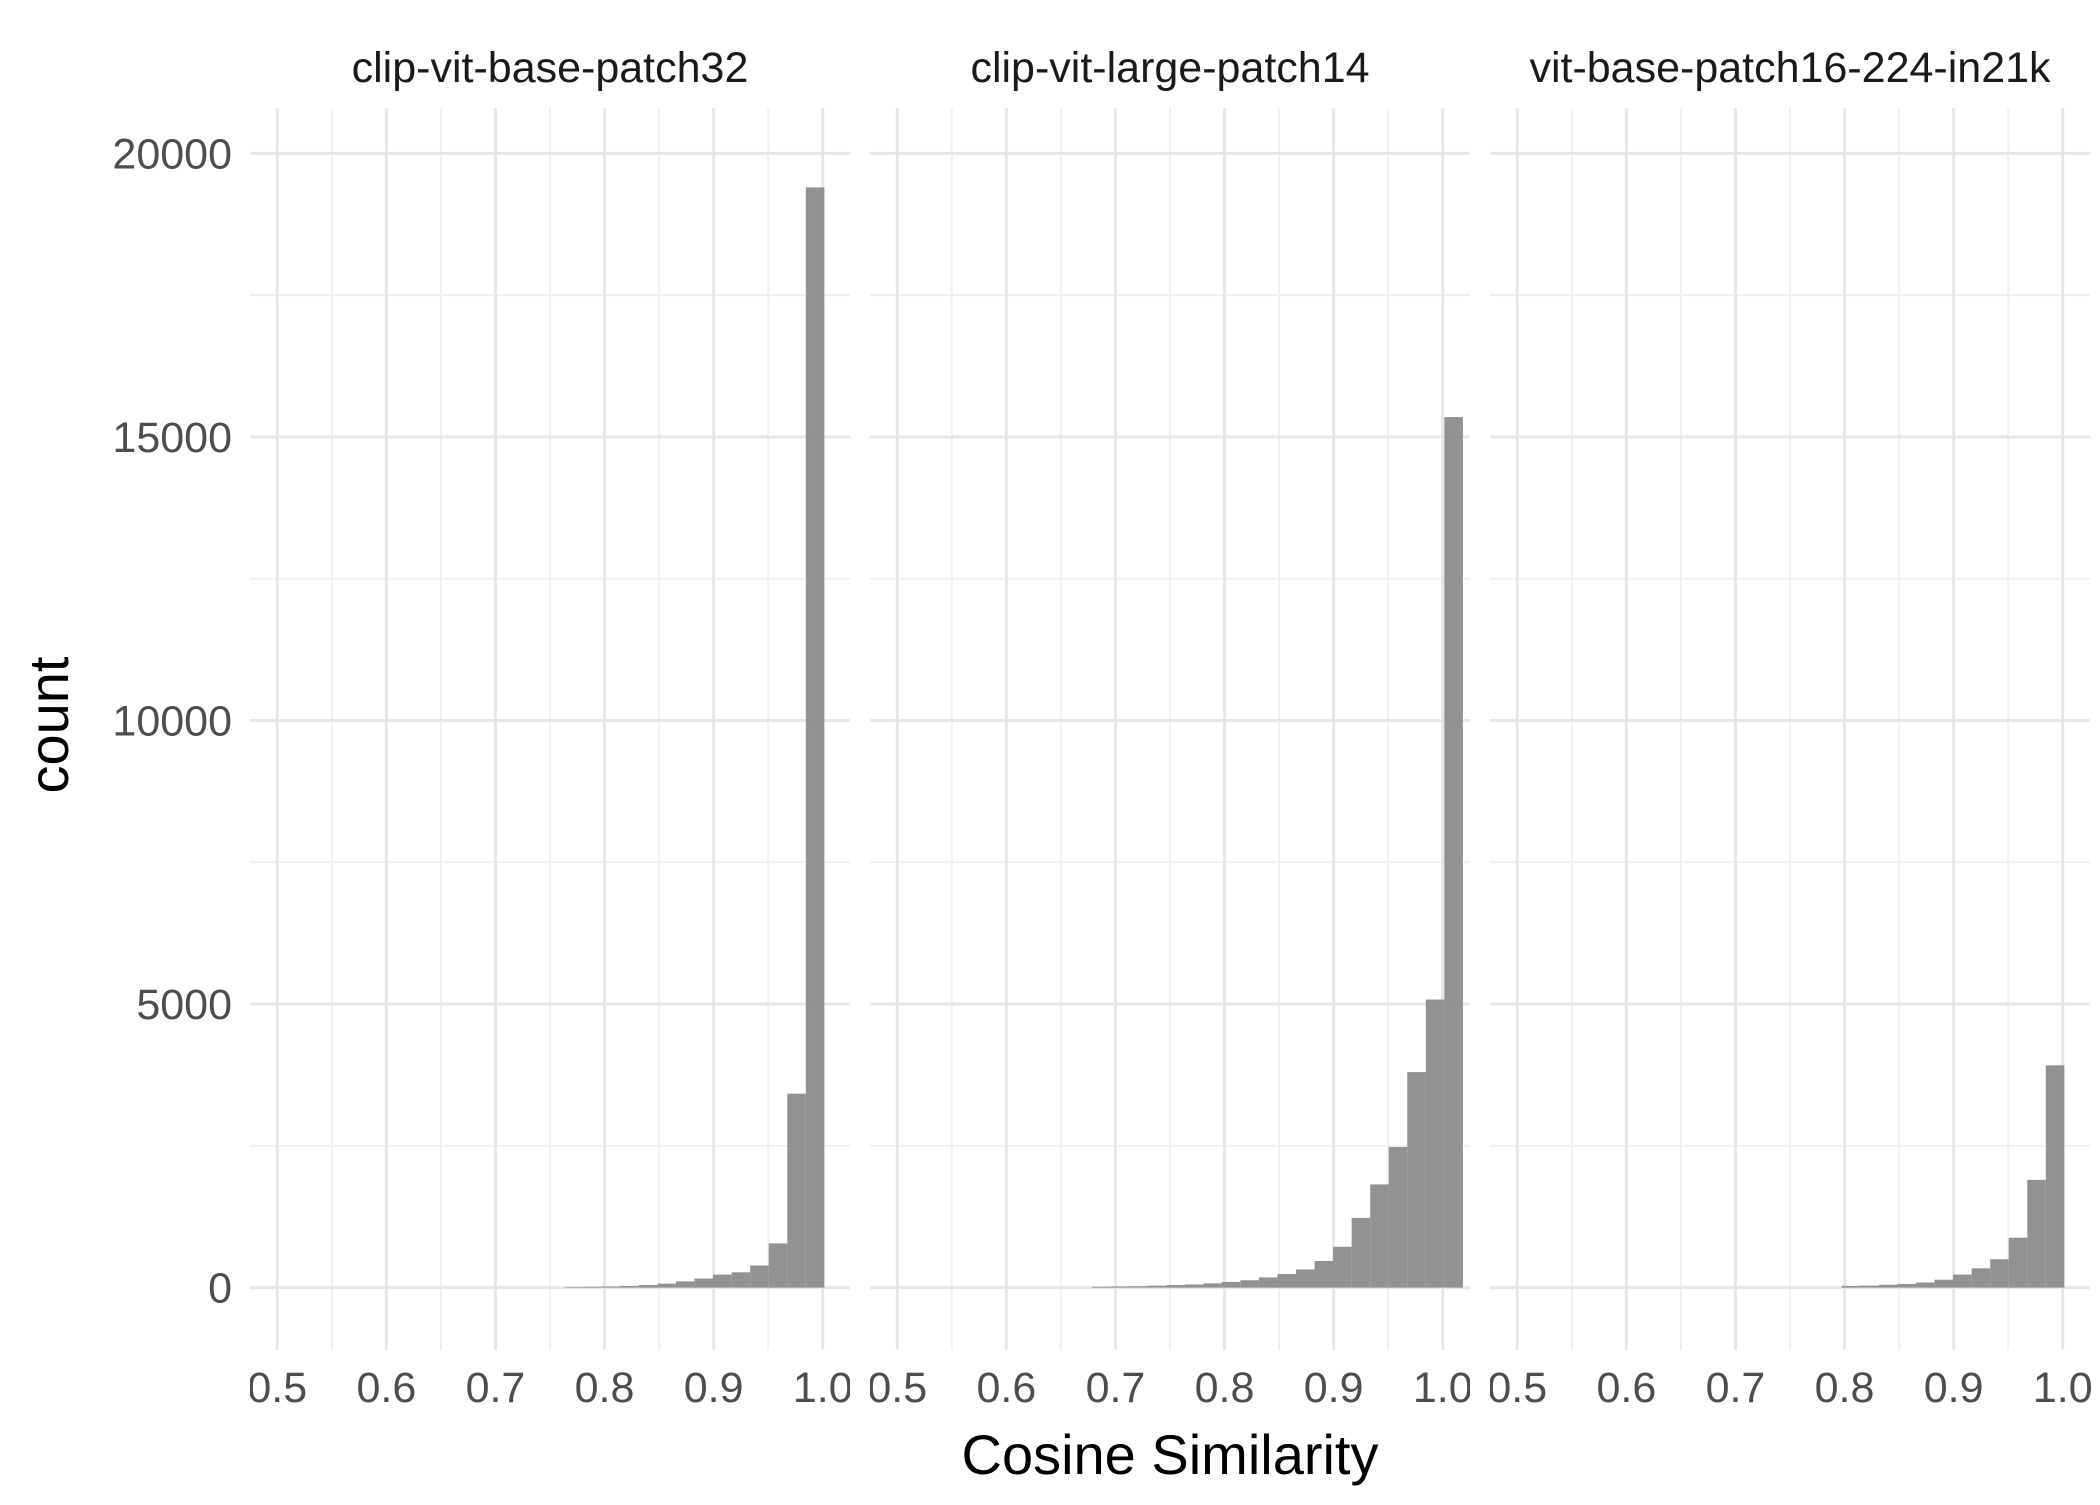 Image resolution: width=2100 pixels, height=1505 pixels. I want to click on y-tick-label: 10000, so click(172, 721).